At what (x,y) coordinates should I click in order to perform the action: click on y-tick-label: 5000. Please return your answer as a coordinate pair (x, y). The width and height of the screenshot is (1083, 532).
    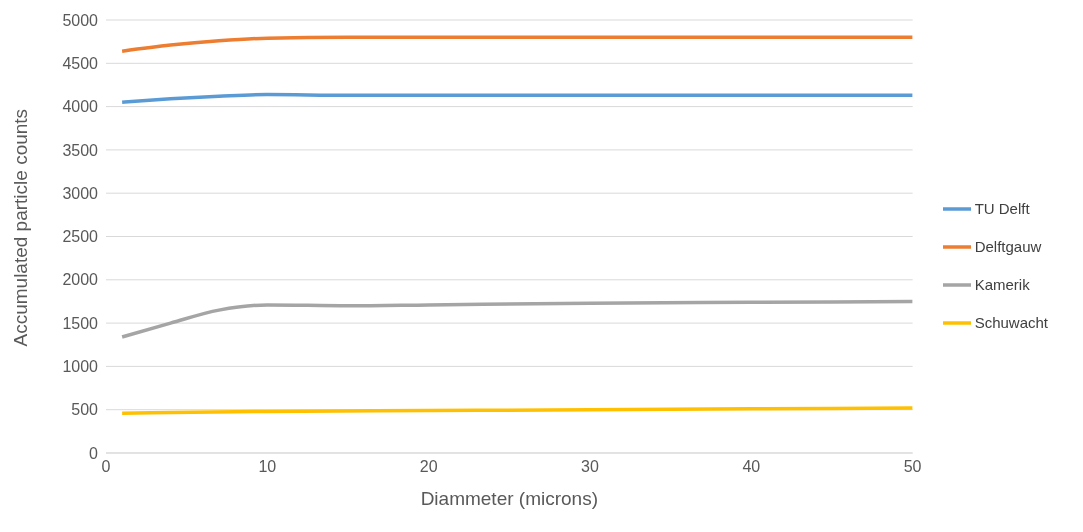
    Looking at the image, I should click on (80, 20).